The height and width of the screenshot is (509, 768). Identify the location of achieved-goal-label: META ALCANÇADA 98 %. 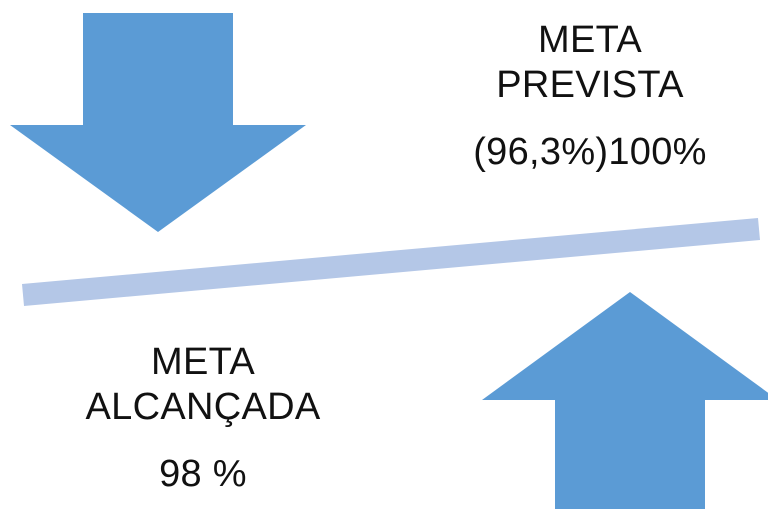
(203, 418).